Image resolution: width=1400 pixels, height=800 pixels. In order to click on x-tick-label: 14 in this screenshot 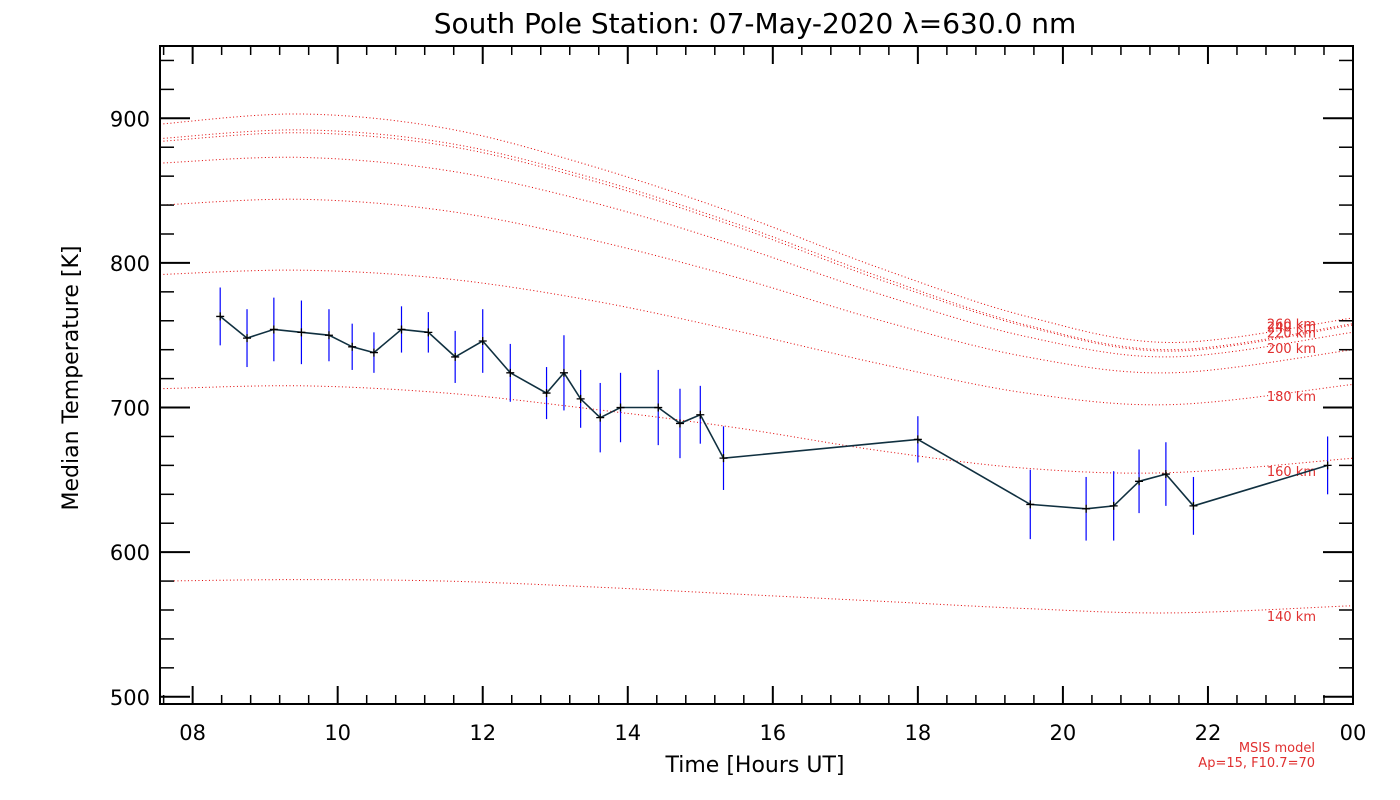, I will do `click(627, 733)`.